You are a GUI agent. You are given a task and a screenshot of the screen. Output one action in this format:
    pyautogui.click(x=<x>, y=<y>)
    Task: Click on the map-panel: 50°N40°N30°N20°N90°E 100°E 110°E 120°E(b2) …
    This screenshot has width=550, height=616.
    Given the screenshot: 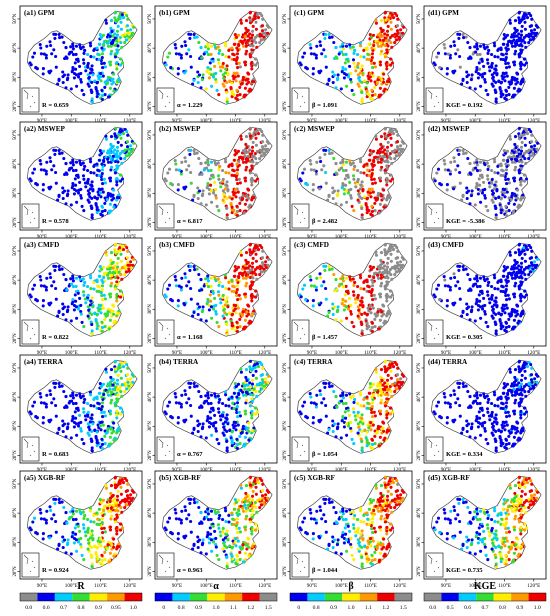 What is the action you would take?
    pyautogui.click(x=213, y=180)
    